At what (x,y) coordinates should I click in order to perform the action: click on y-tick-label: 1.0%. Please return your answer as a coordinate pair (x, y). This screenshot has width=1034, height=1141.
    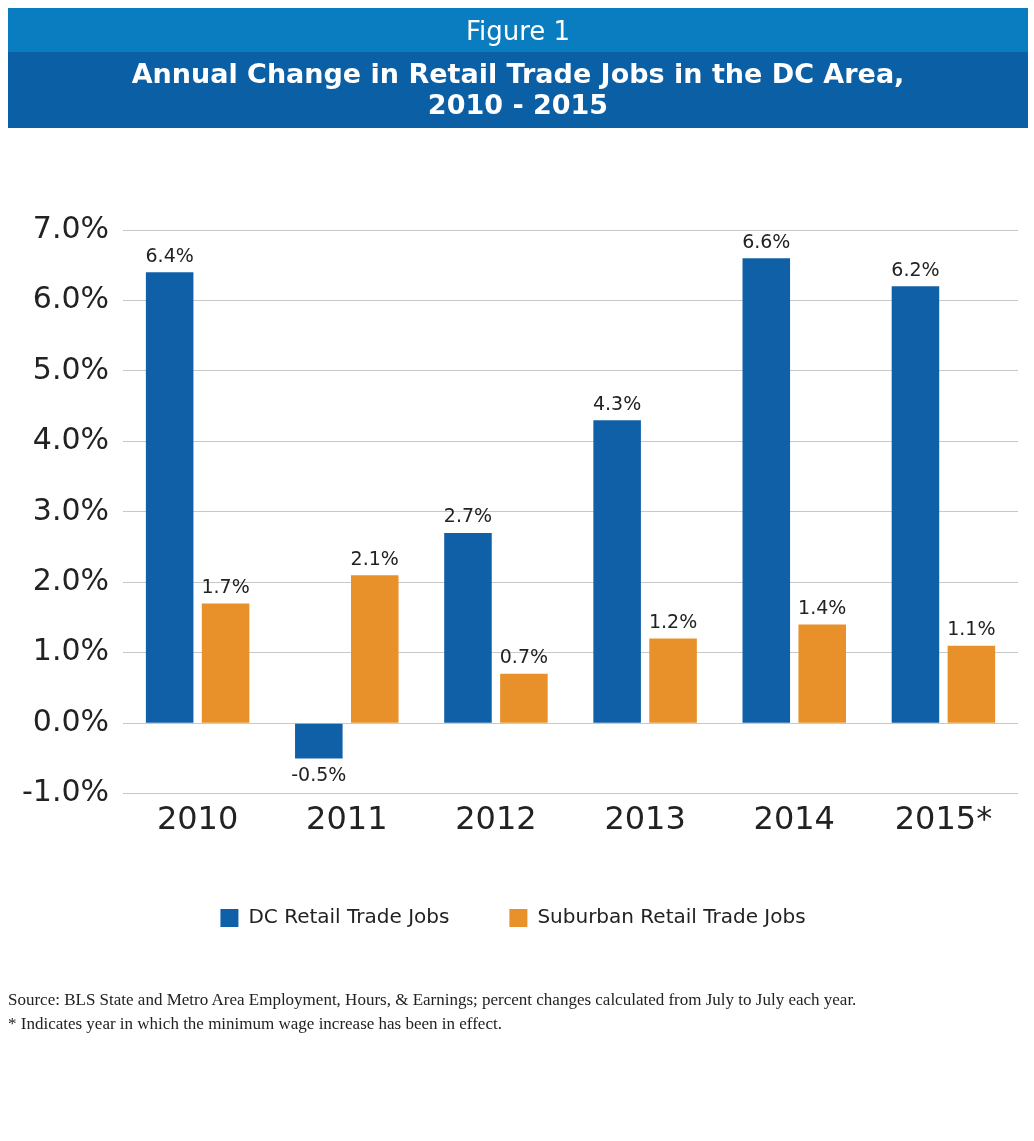
    Looking at the image, I should click on (71, 650).